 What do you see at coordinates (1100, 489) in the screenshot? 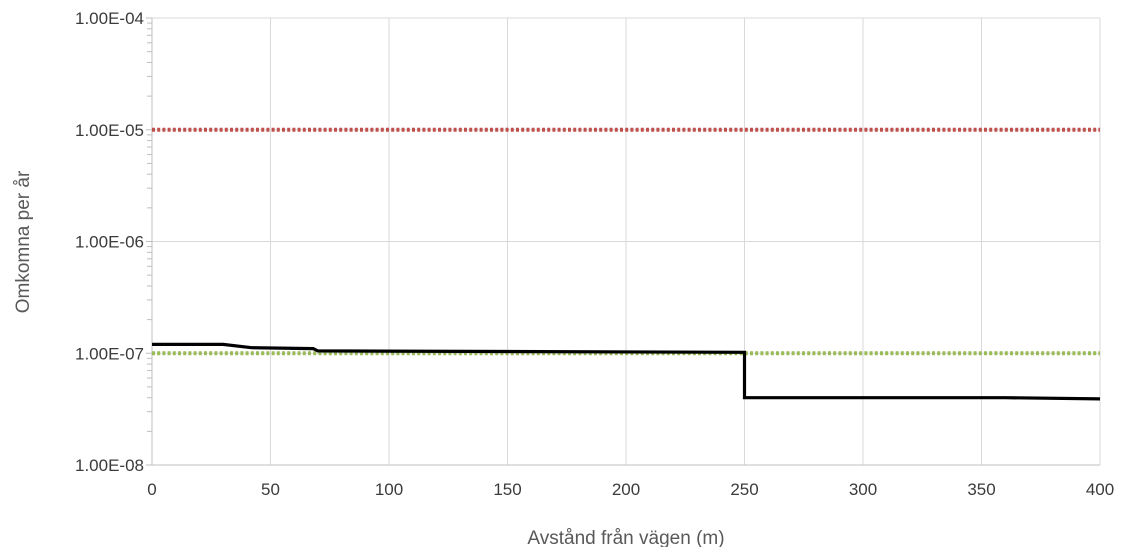
I see `x-tick-label-8: 400` at bounding box center [1100, 489].